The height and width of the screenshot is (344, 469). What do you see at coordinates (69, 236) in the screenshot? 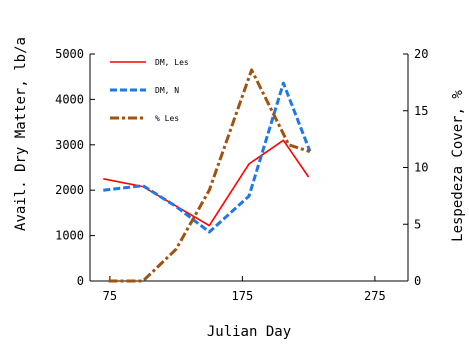
I see `left-tick-label: 1000` at bounding box center [69, 236].